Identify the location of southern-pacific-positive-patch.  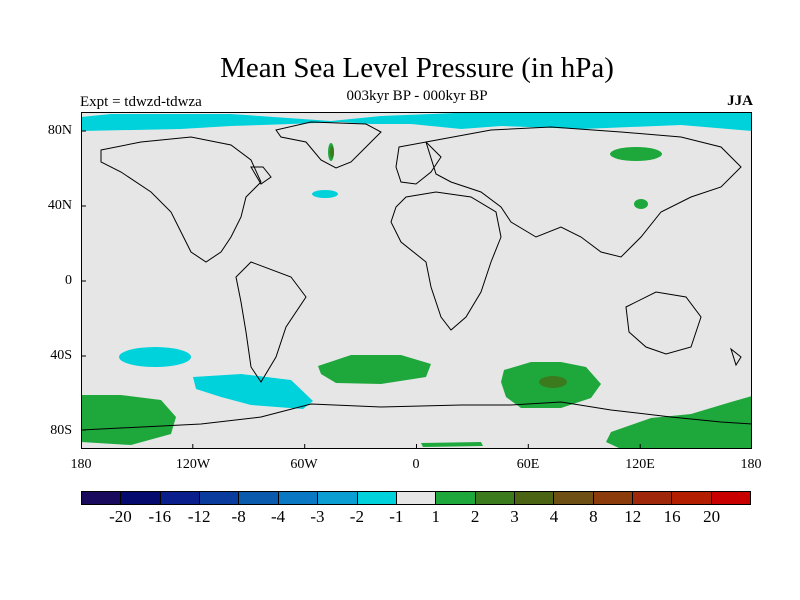
(128, 420).